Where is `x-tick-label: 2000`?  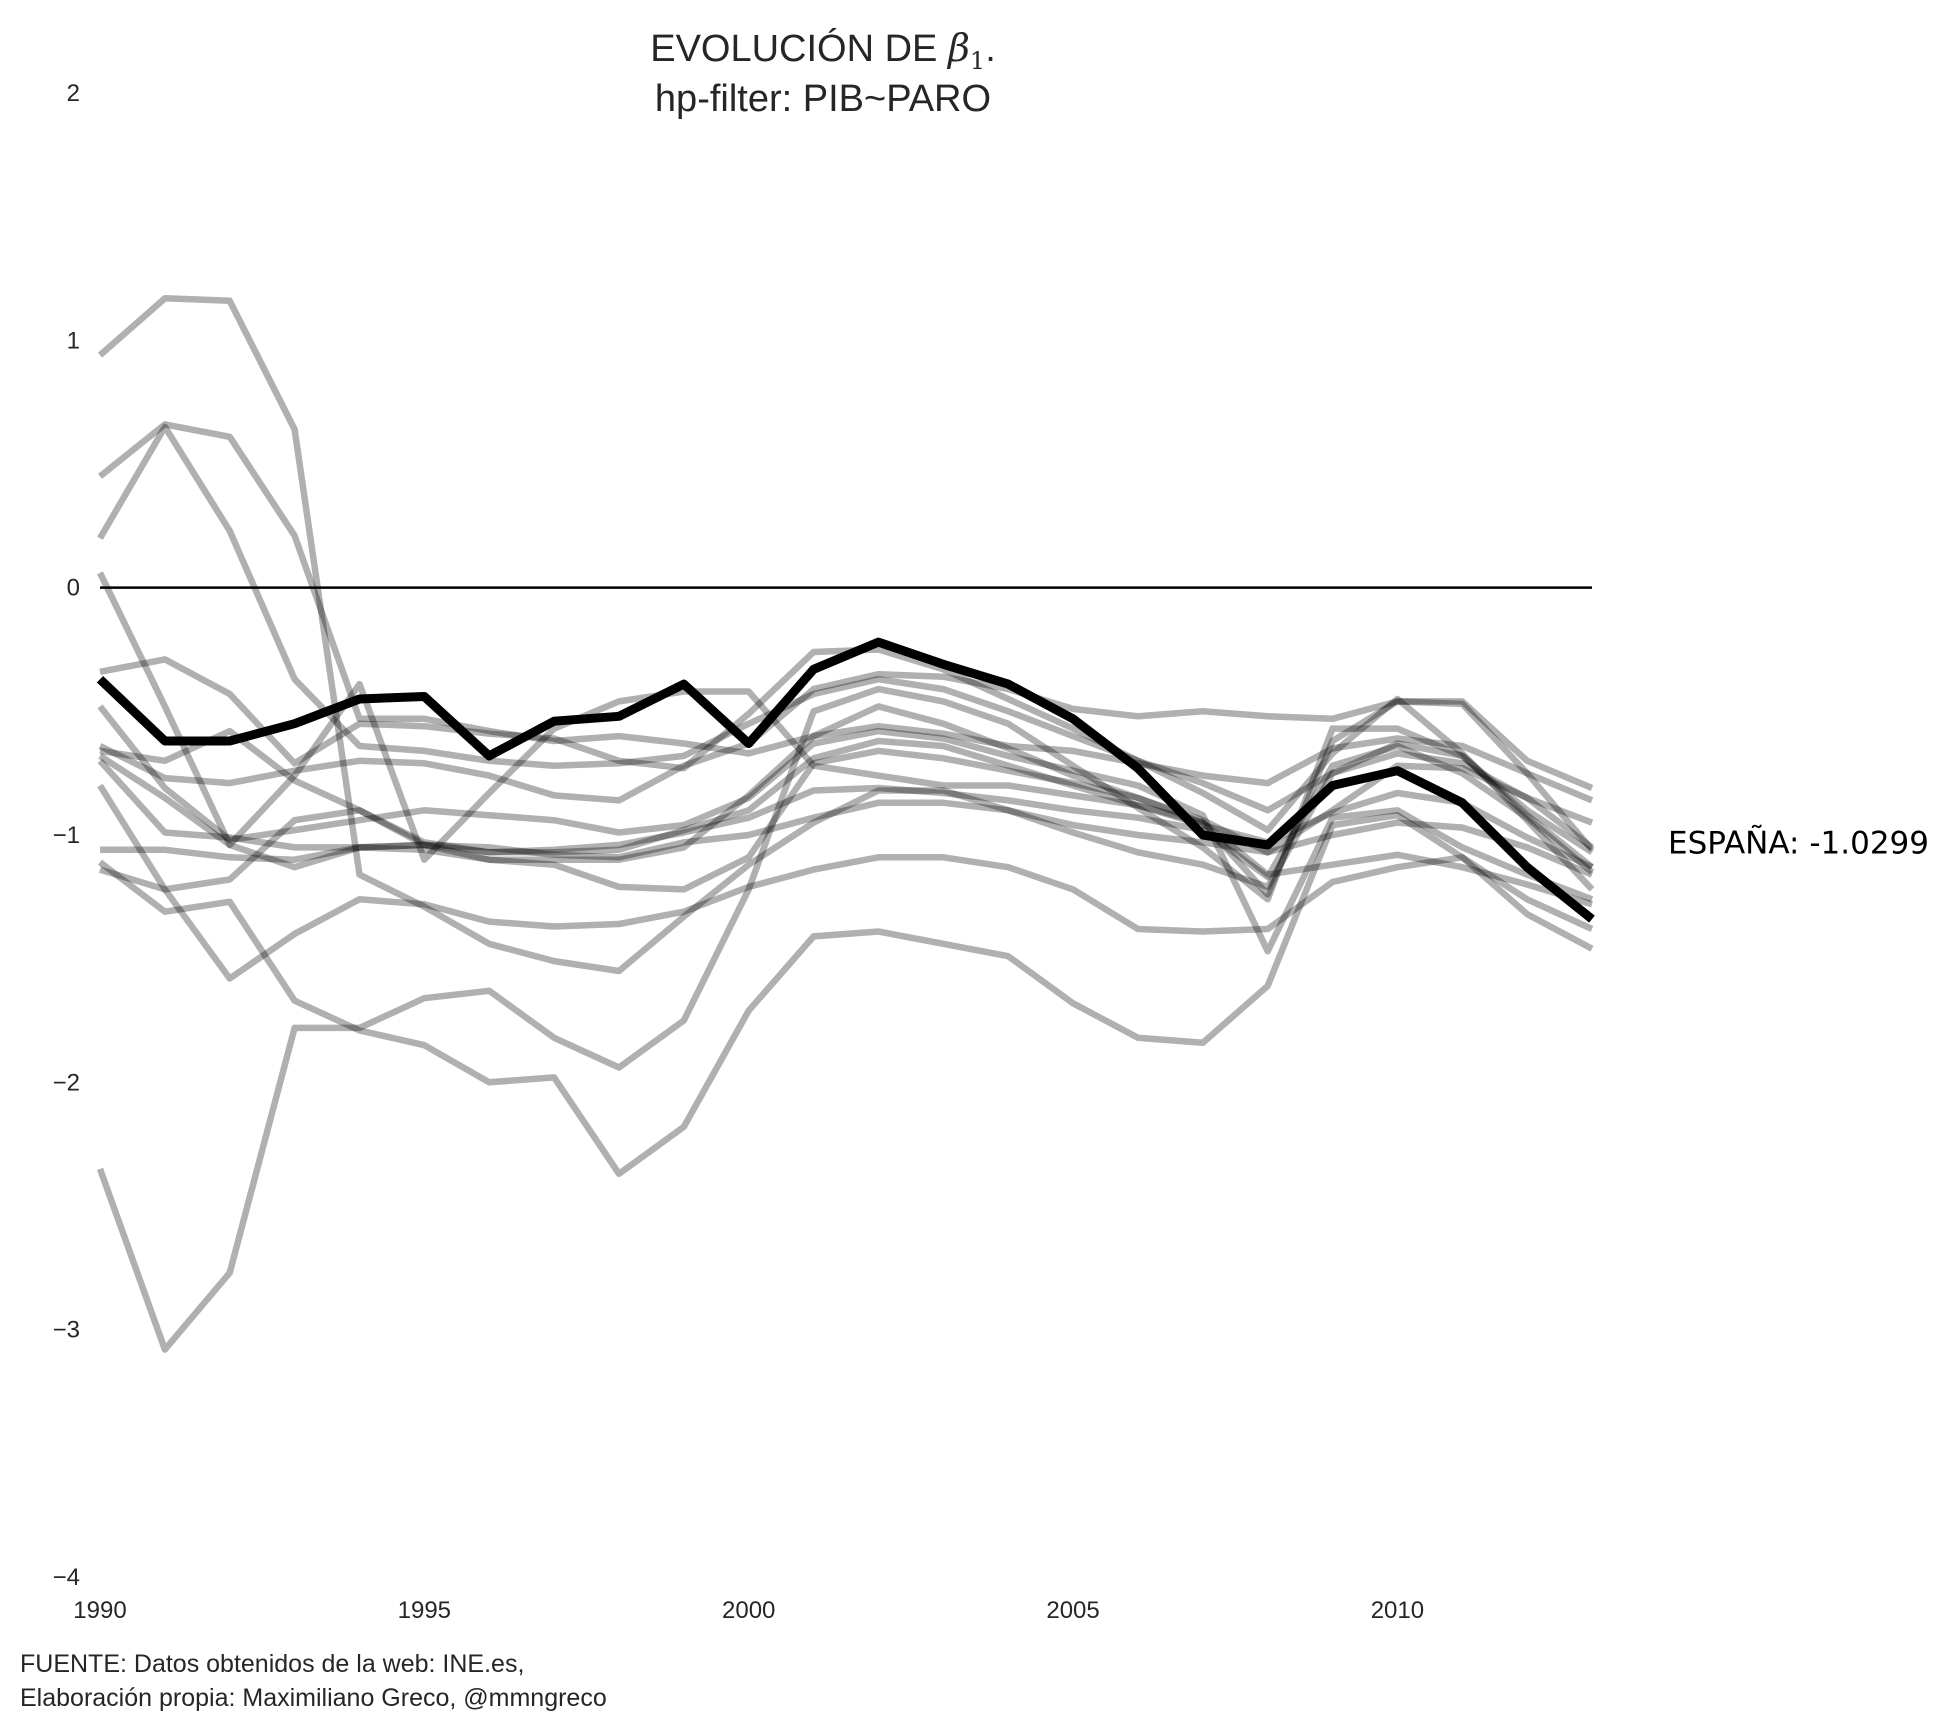 x-tick-label: 2000 is located at coordinates (748, 1610).